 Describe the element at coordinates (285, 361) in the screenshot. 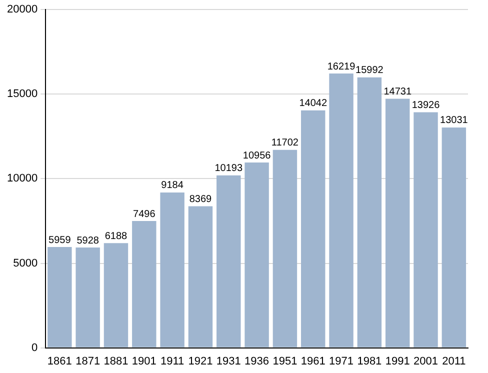

I see `x-tick-label: 1951` at that location.